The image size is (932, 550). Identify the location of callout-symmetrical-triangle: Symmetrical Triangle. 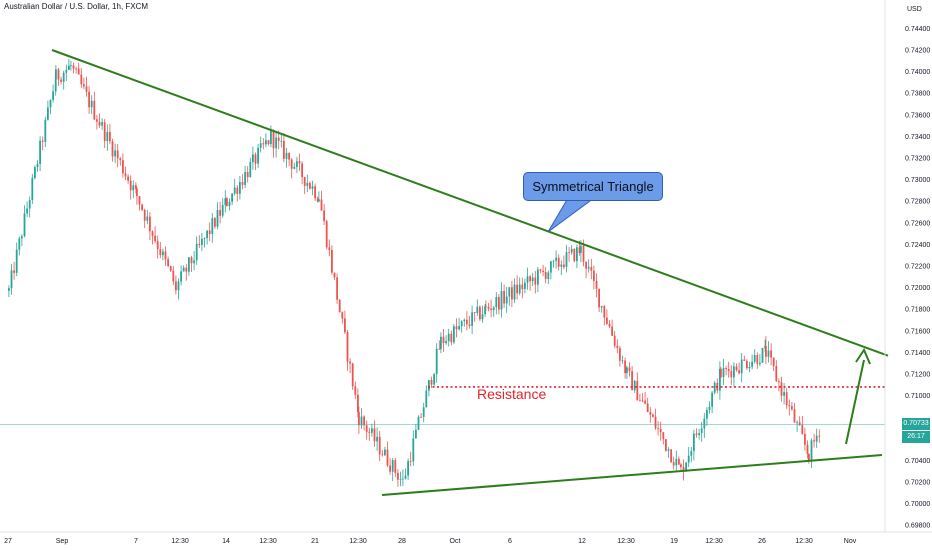
(593, 186).